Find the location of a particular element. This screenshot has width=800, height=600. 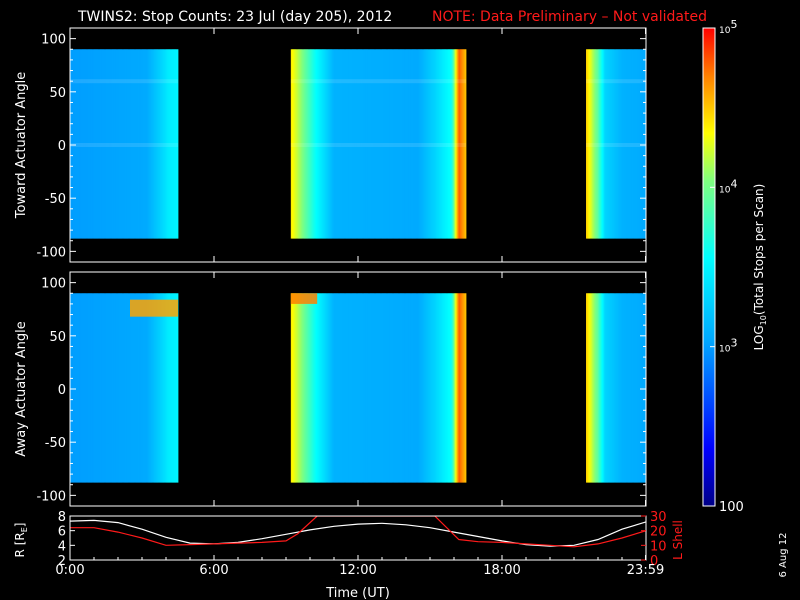

orbit-lines is located at coordinates (358, 532).